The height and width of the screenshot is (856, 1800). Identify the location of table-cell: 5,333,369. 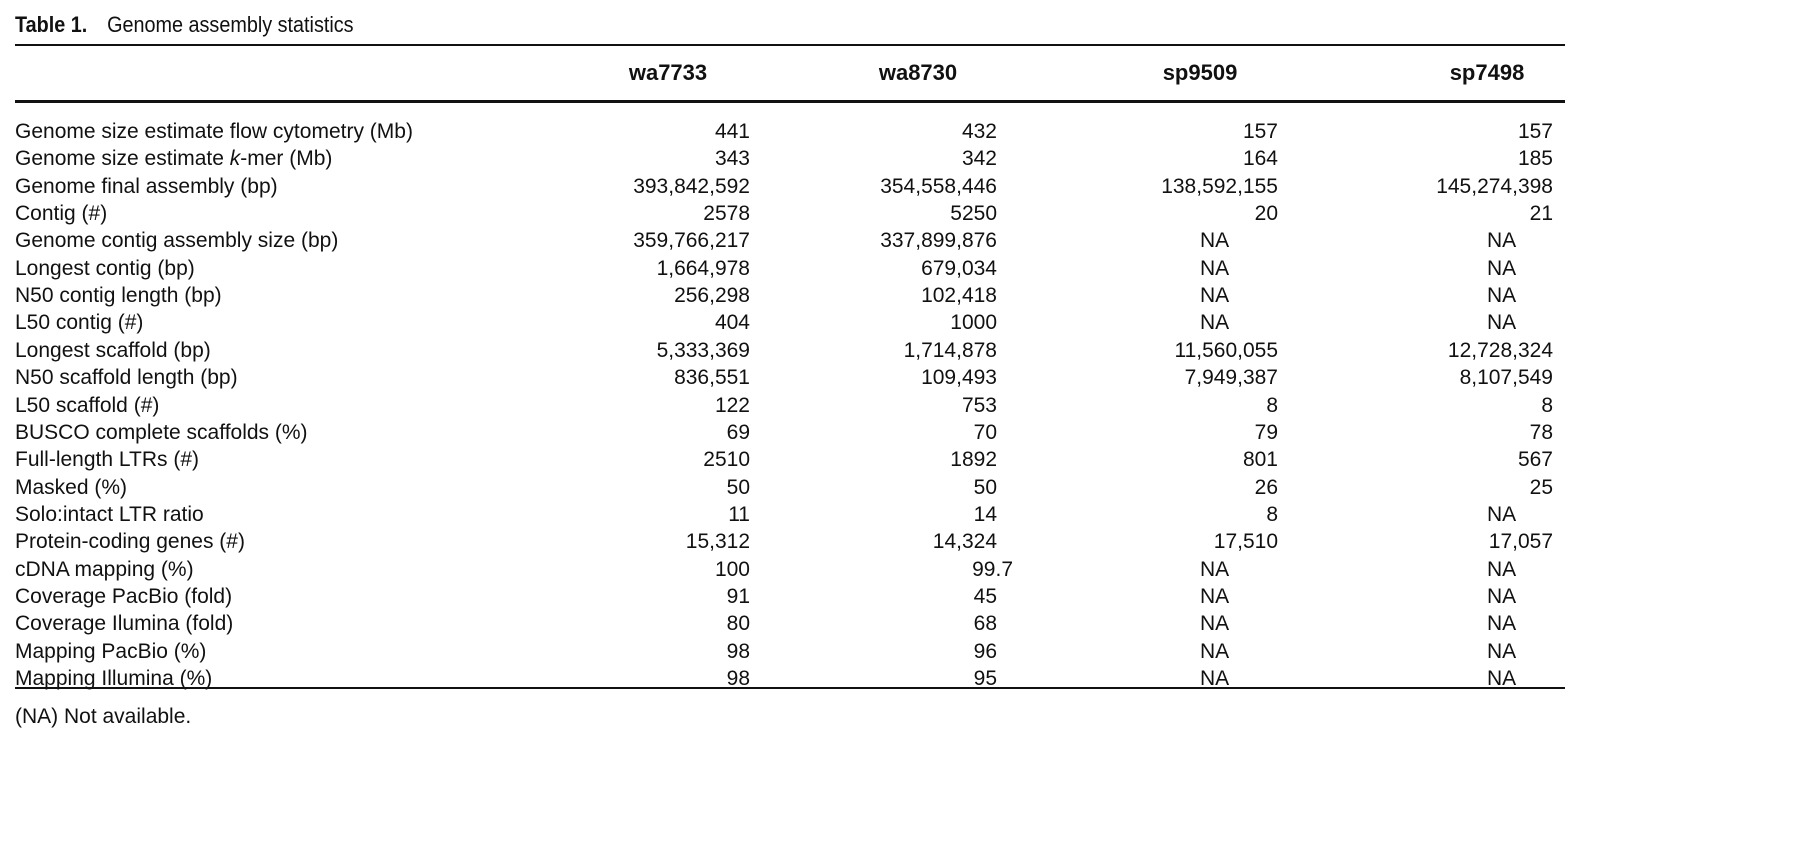
(703, 350).